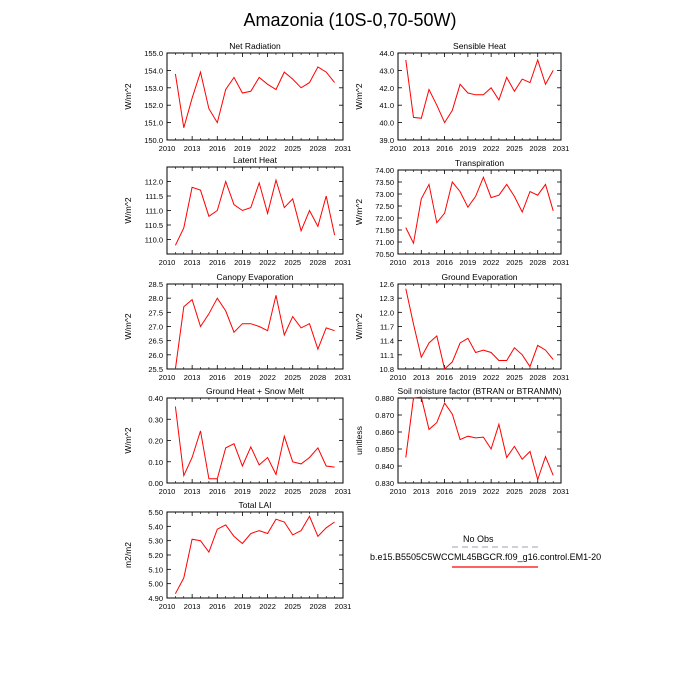  I want to click on y-tick-label: 40.0, so click(386, 123).